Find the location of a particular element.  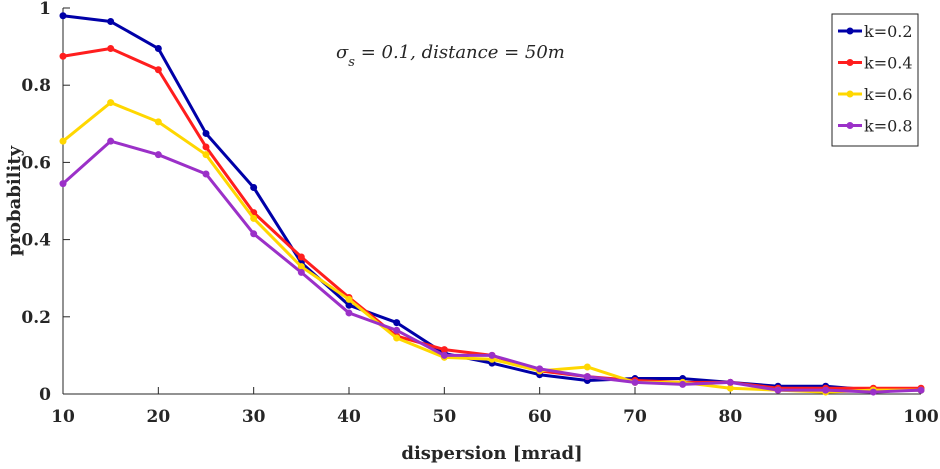

legend-label: k=0.8 is located at coordinates (888, 126).